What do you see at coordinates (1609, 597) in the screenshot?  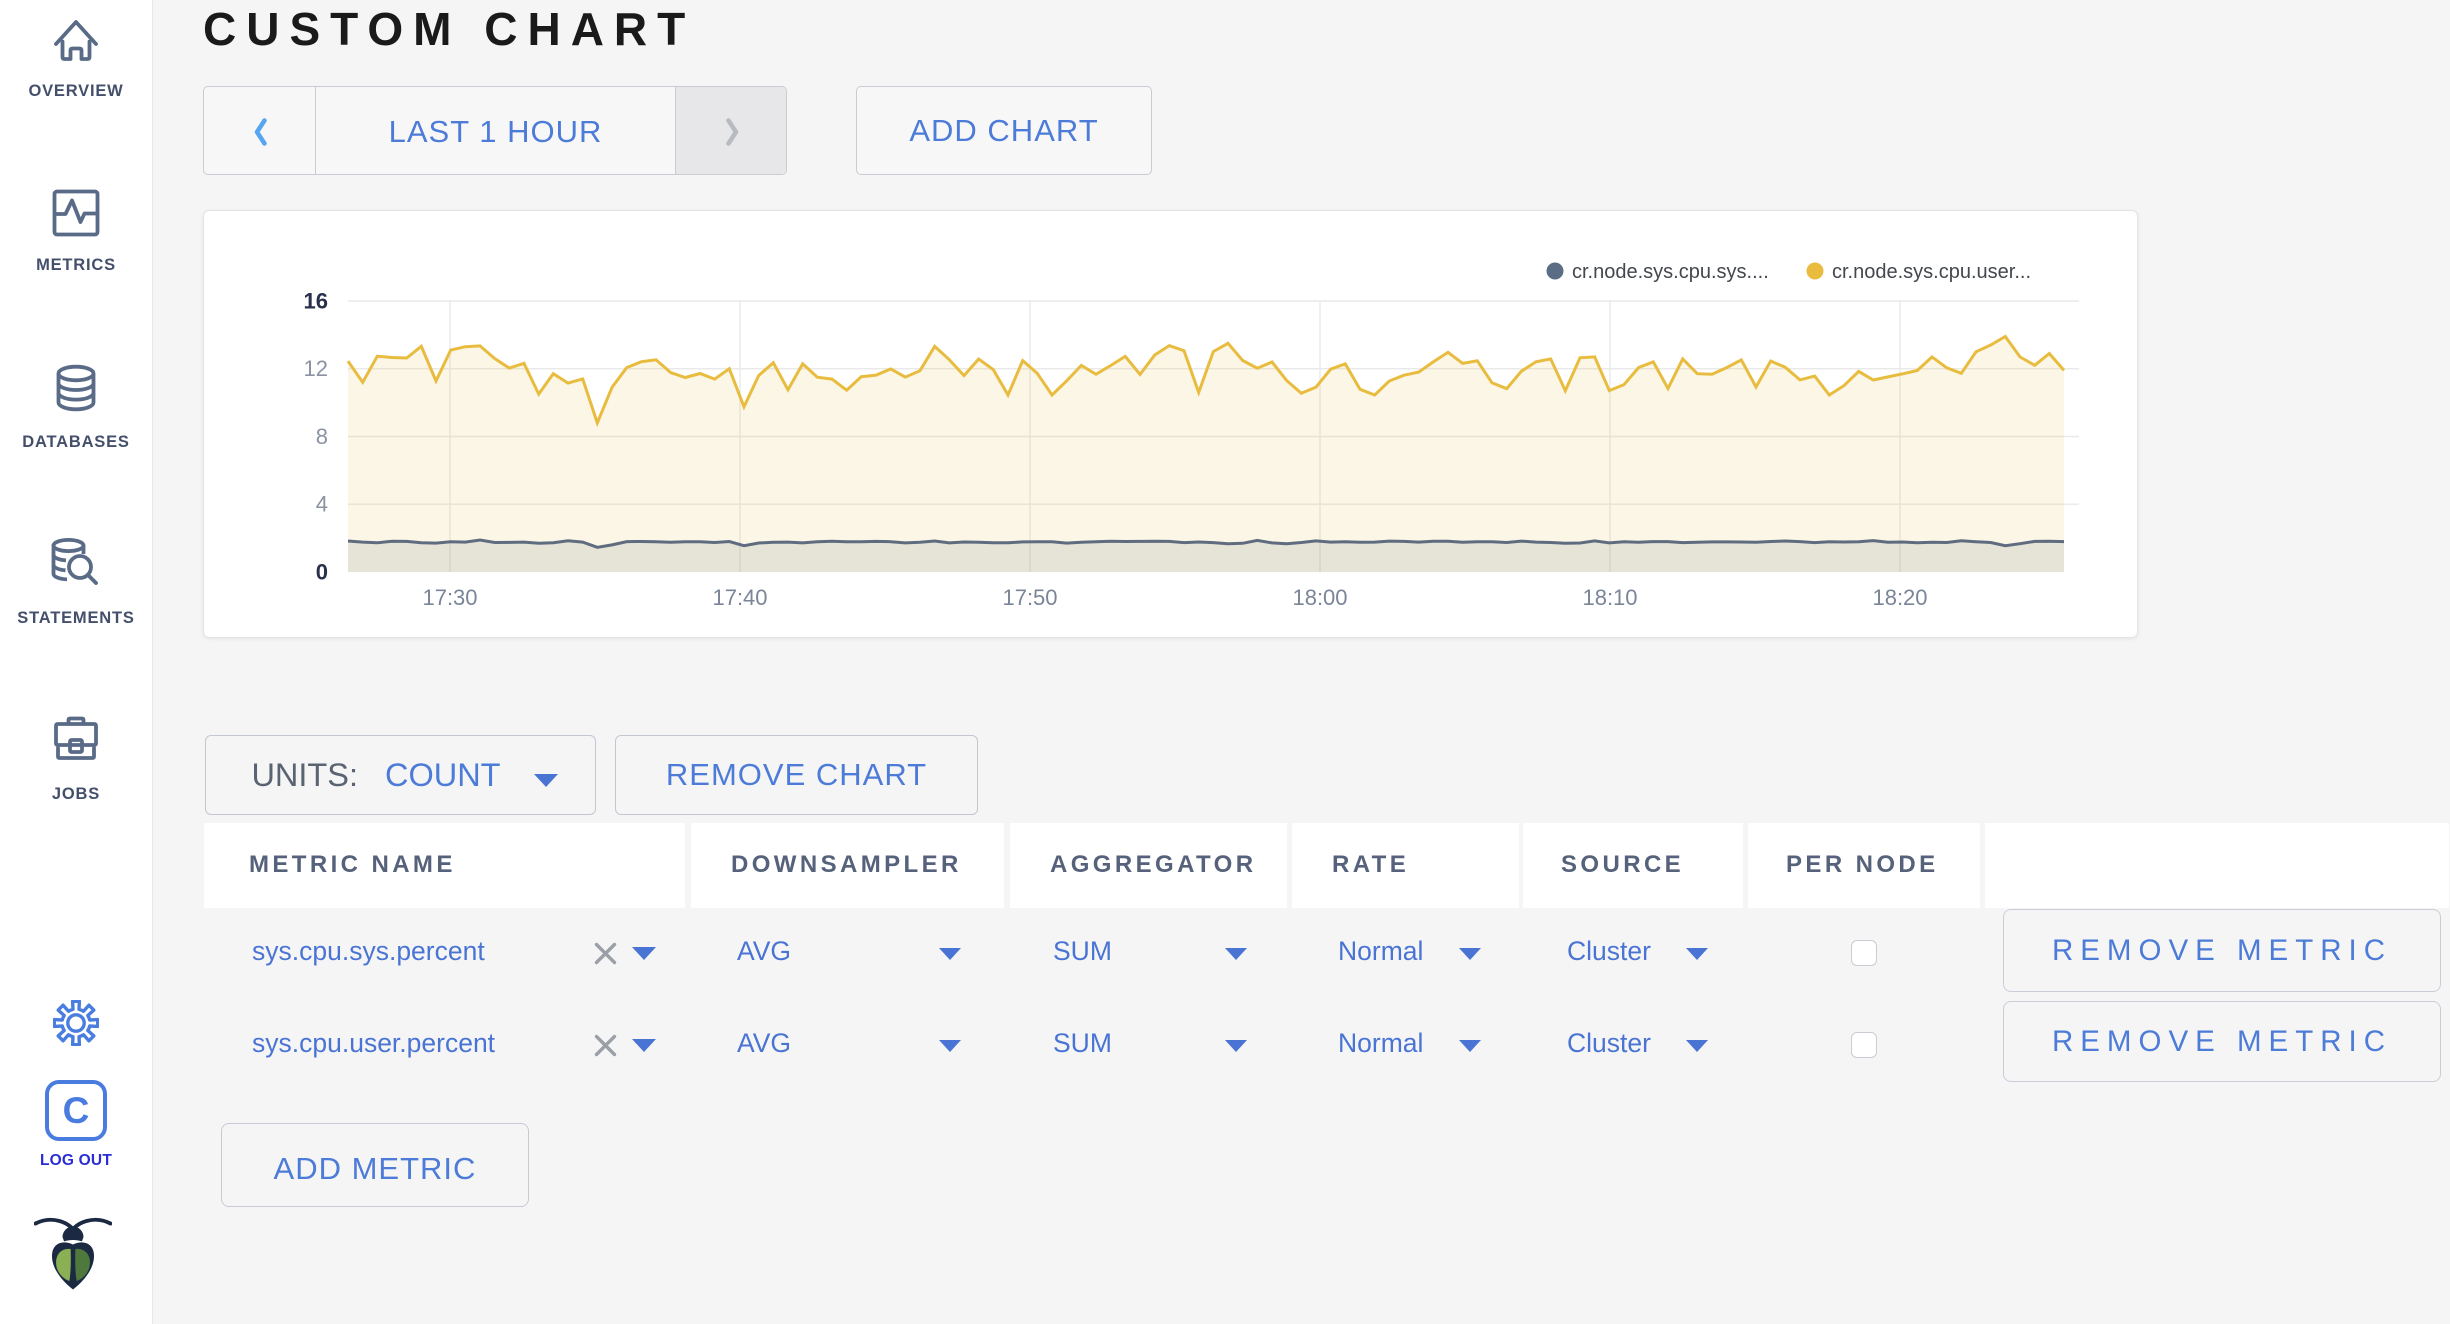 I see `svg-text: 18:10` at bounding box center [1609, 597].